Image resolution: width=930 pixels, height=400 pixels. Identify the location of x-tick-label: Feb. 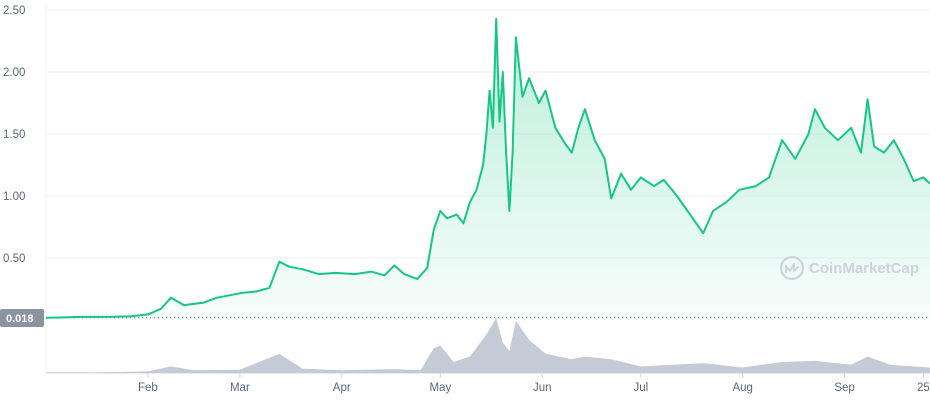
(148, 388).